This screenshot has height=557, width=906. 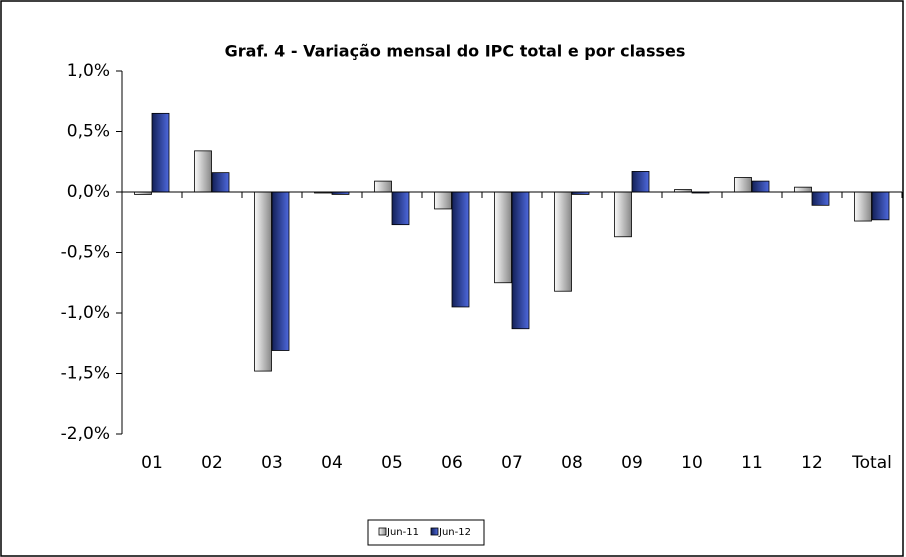 I want to click on legend-label: Jun-12, so click(x=454, y=532).